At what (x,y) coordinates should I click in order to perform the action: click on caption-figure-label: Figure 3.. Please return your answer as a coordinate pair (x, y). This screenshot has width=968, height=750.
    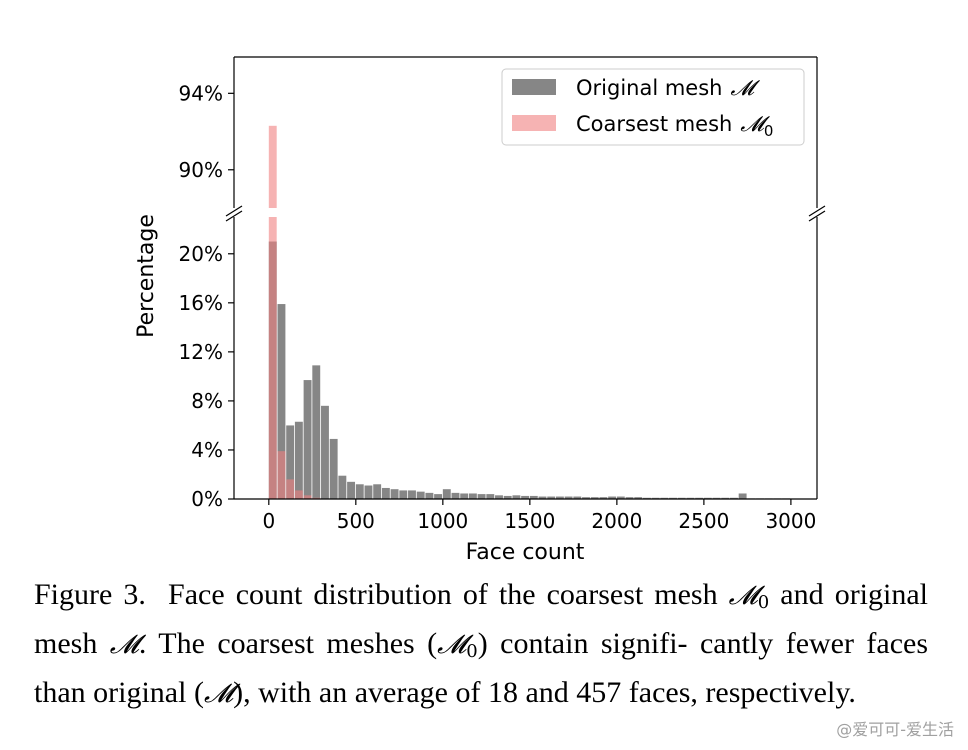
    Looking at the image, I should click on (90, 594).